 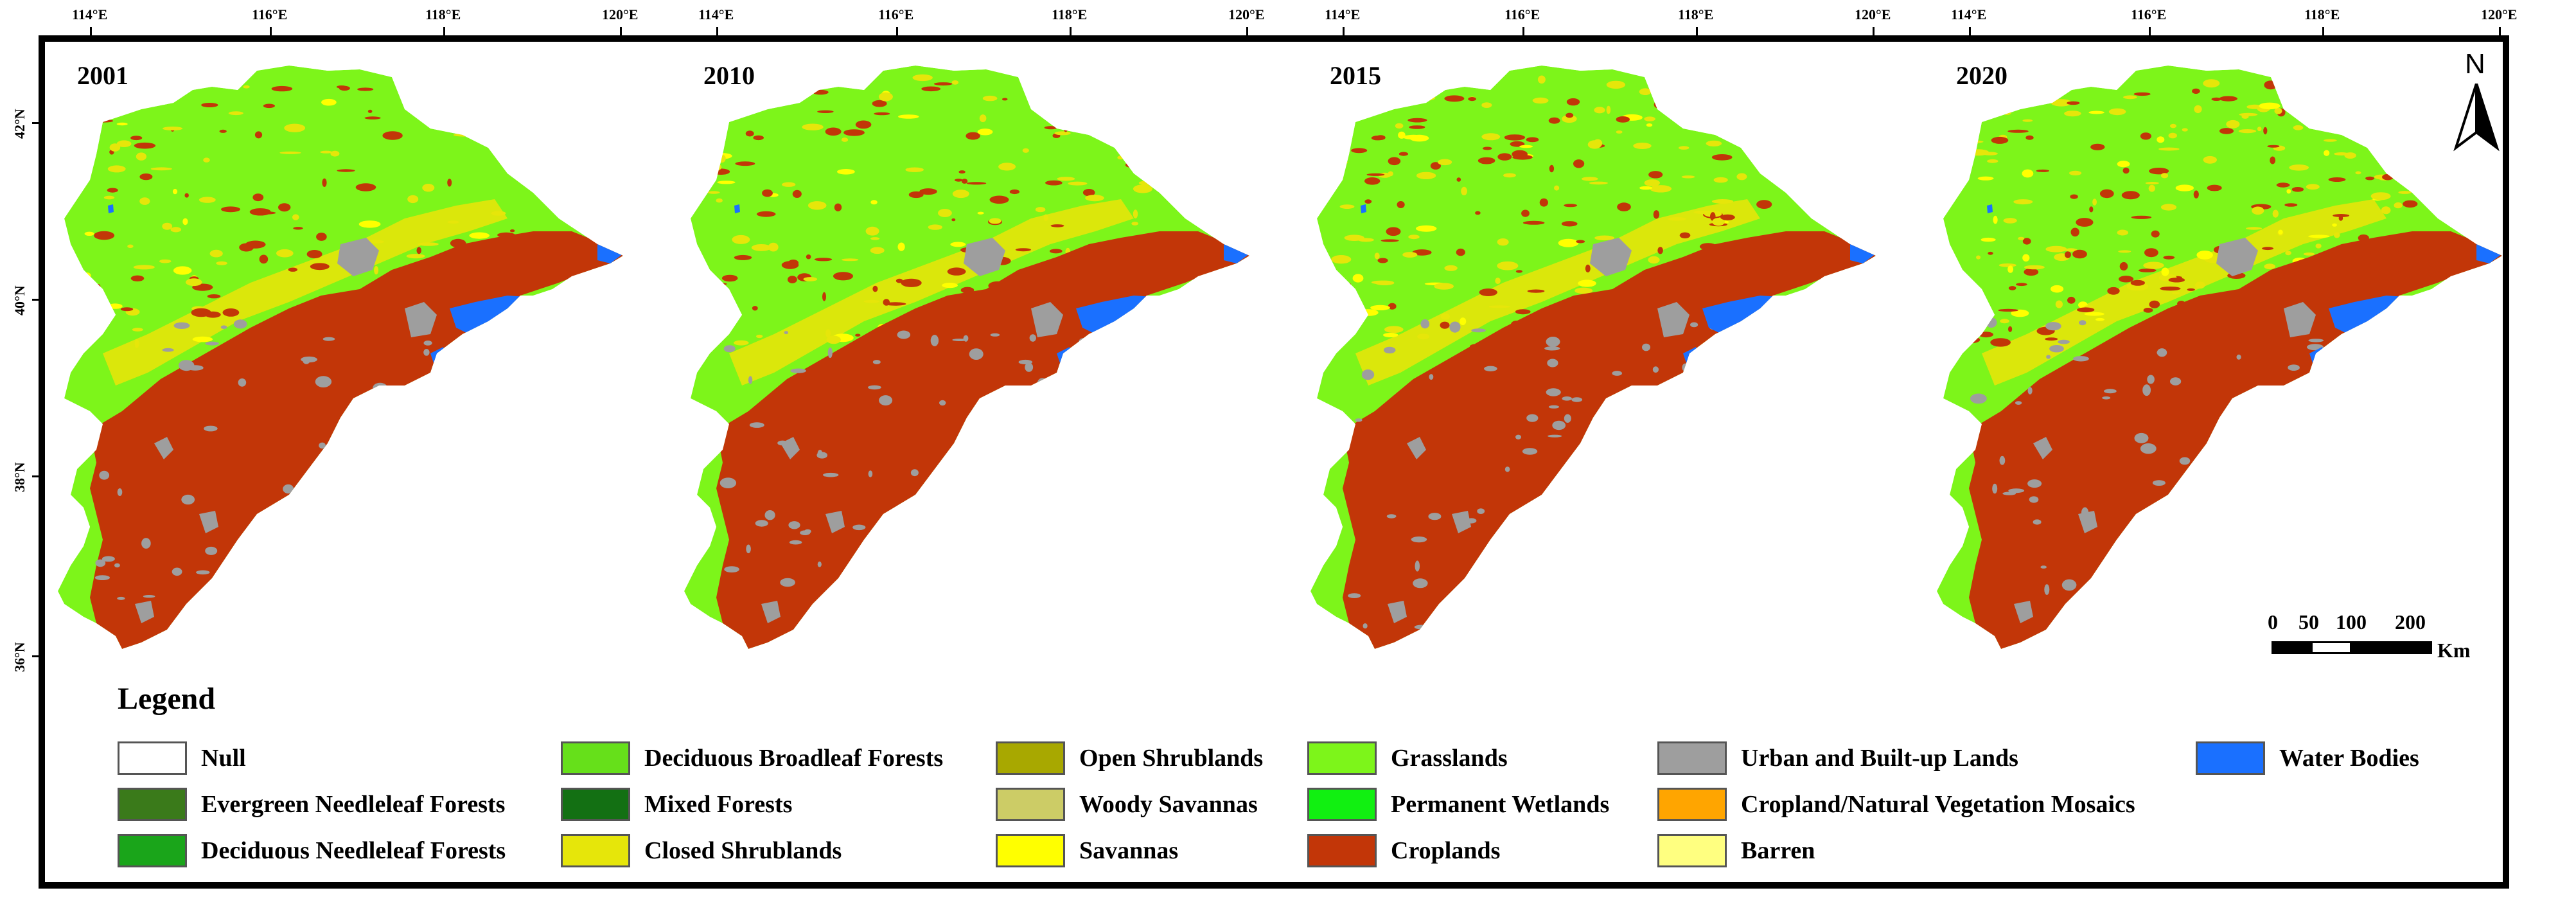 I want to click on longitude-tick-label: 114°E, so click(x=90, y=14).